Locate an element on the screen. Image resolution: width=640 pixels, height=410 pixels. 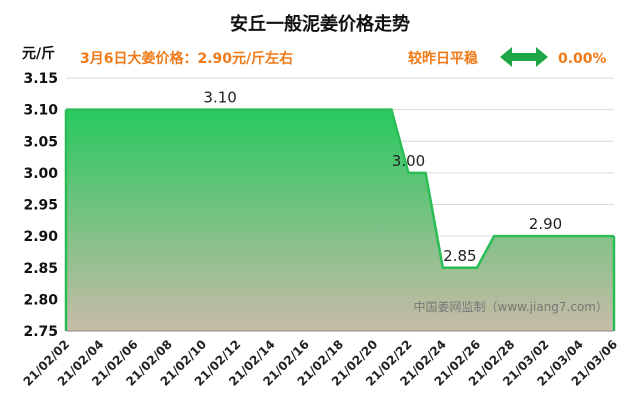
trend-percent: 0.00% is located at coordinates (582, 59).